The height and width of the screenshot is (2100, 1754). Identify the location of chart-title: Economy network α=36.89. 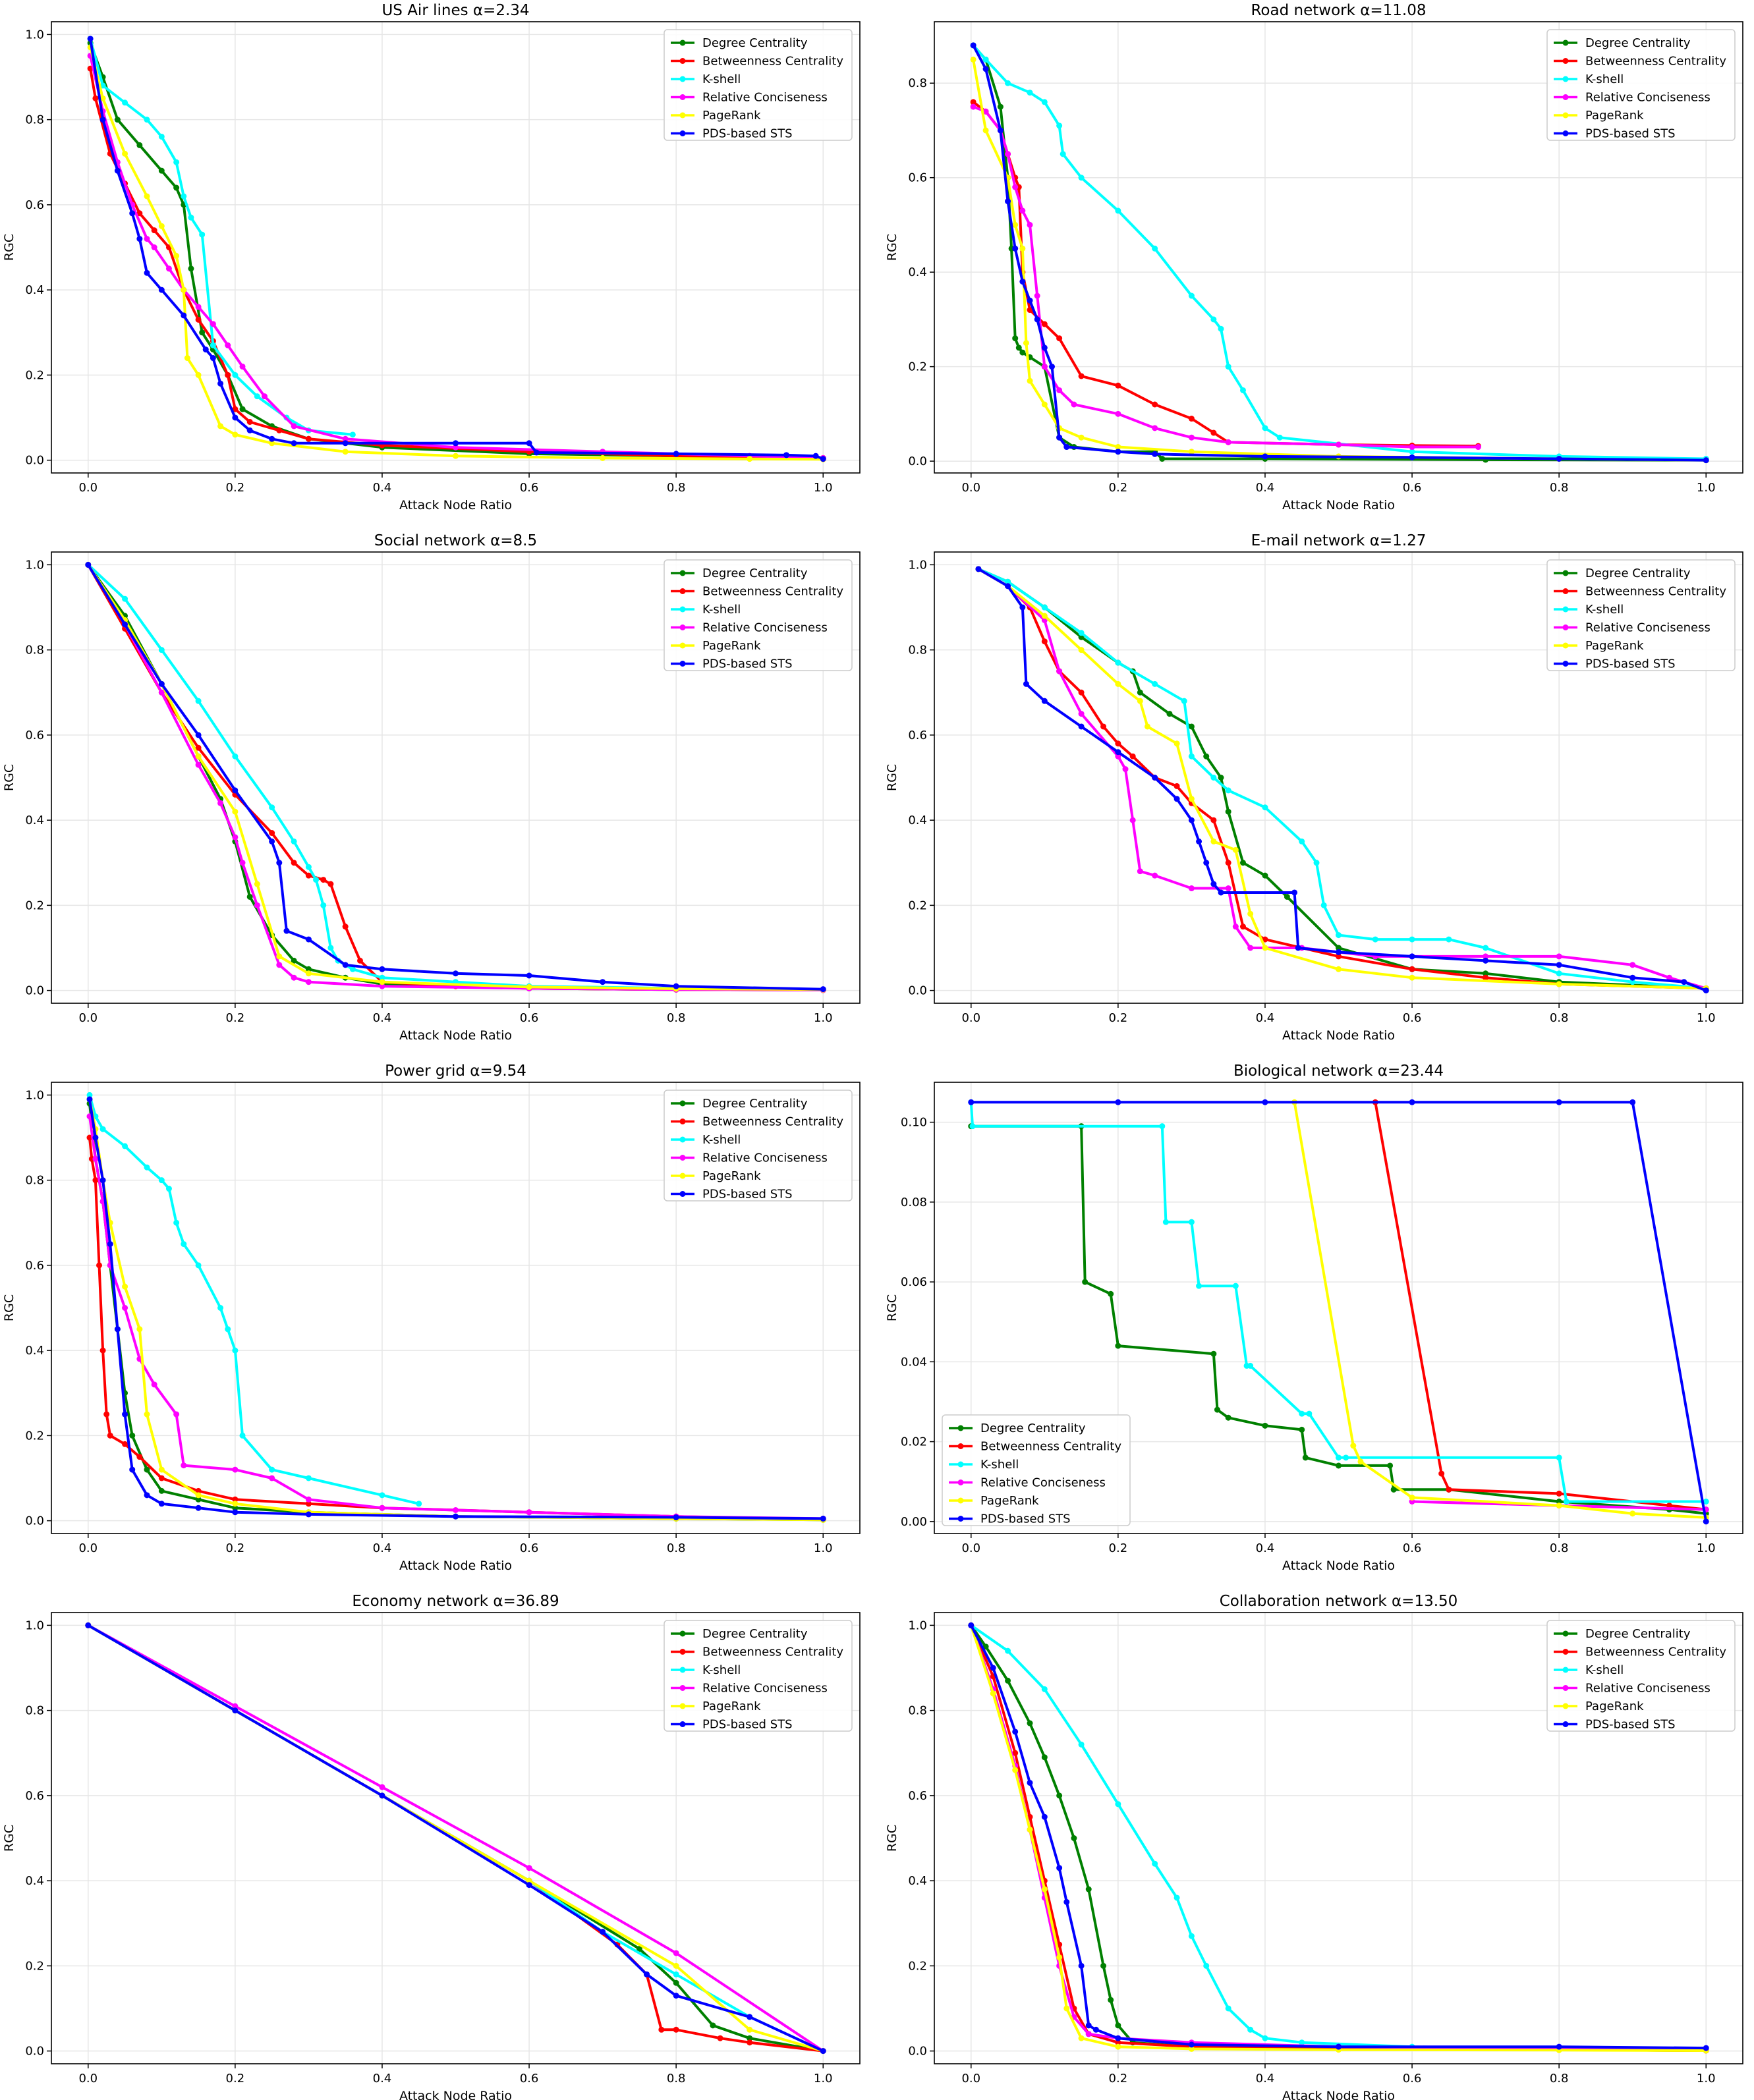
(455, 1602).